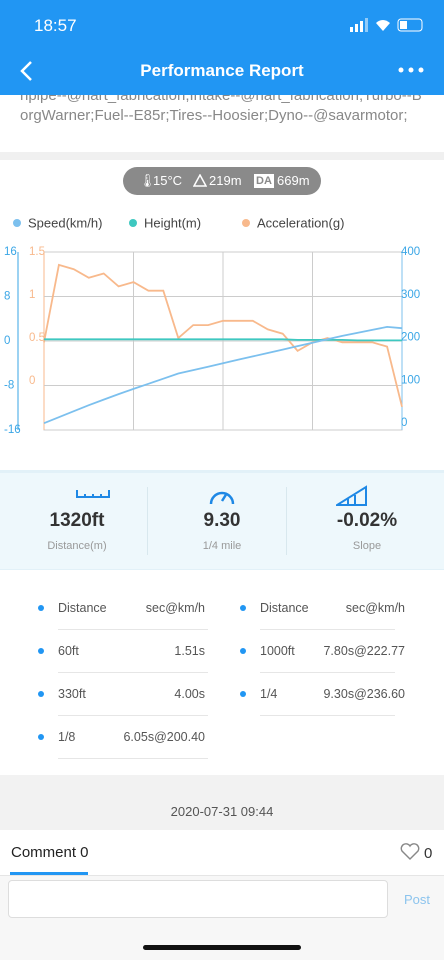 This screenshot has height=960, width=444. What do you see at coordinates (93, 494) in the screenshot?
I see `distance-icon` at bounding box center [93, 494].